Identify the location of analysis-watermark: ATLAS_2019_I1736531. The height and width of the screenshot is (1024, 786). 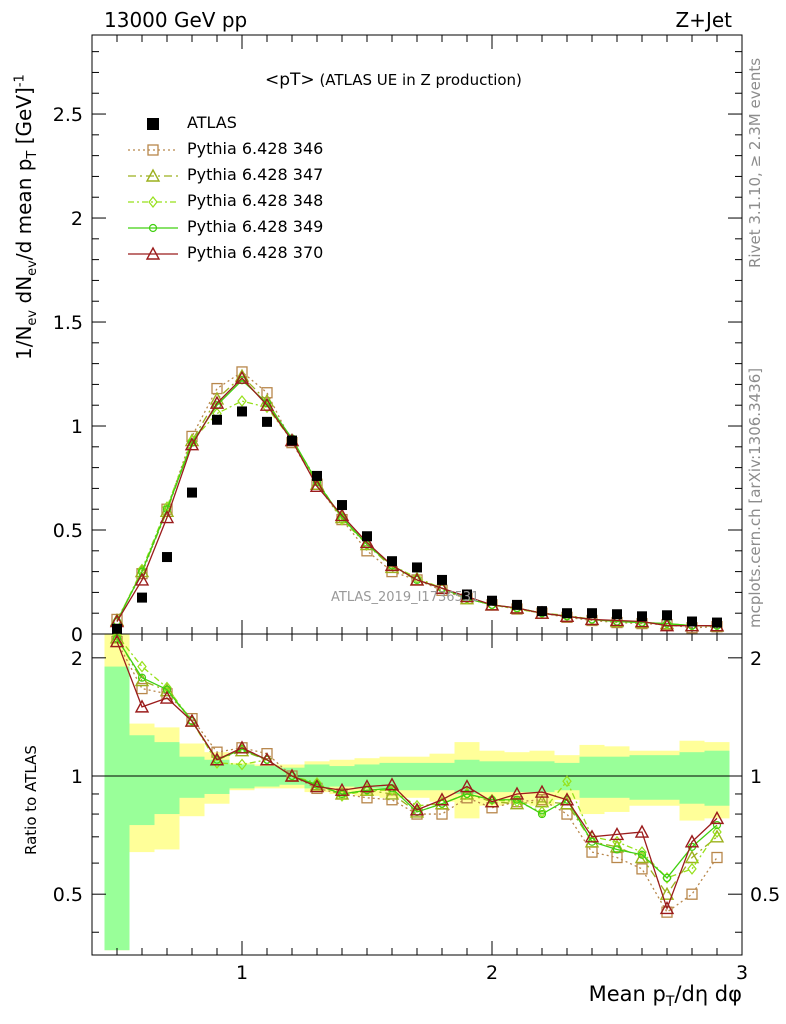
(405, 597).